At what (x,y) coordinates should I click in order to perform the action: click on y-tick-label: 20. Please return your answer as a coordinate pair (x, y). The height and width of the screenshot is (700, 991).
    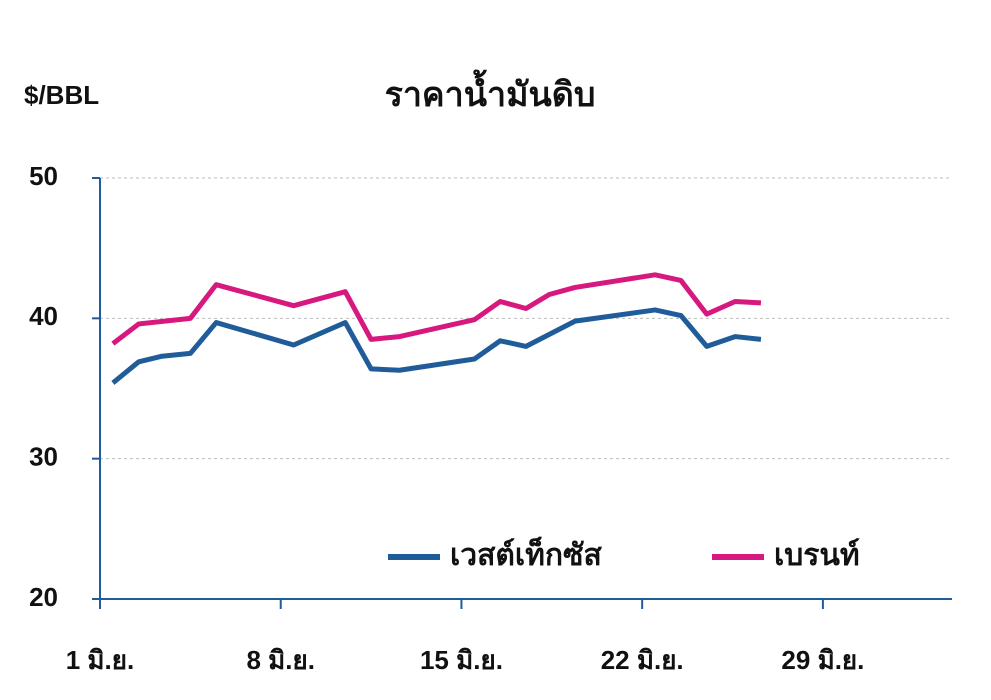
    Looking at the image, I should click on (43, 597).